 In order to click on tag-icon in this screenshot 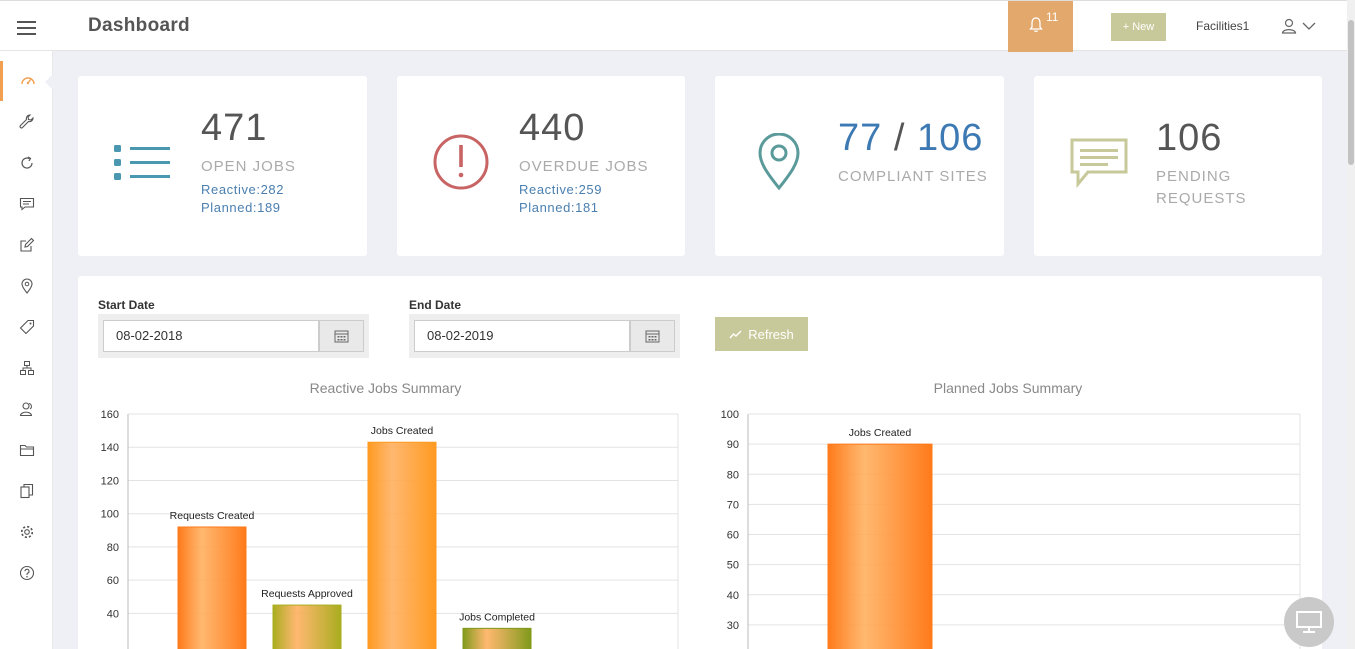, I will do `click(26, 327)`.